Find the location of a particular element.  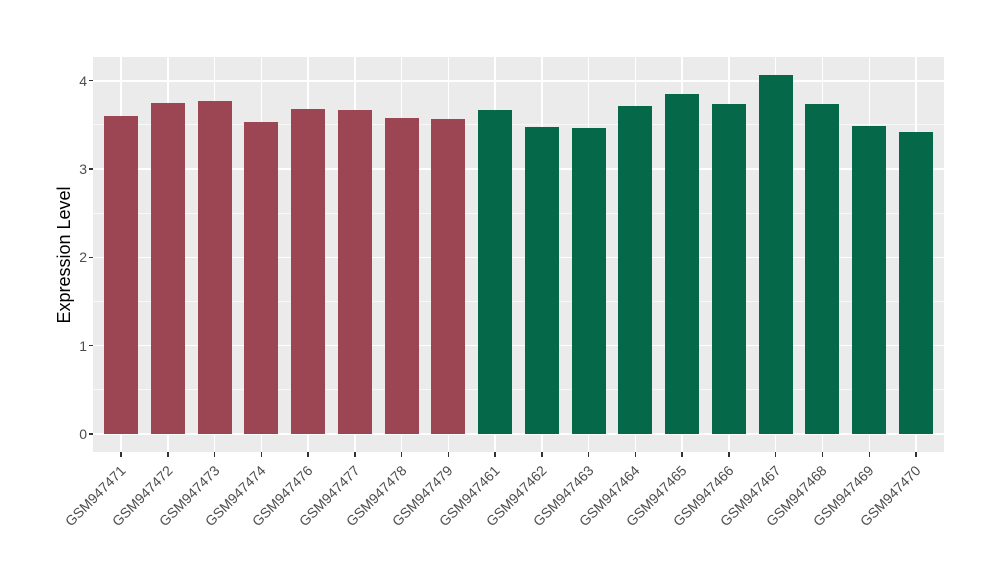

bar-GSM947470 is located at coordinates (915, 283).